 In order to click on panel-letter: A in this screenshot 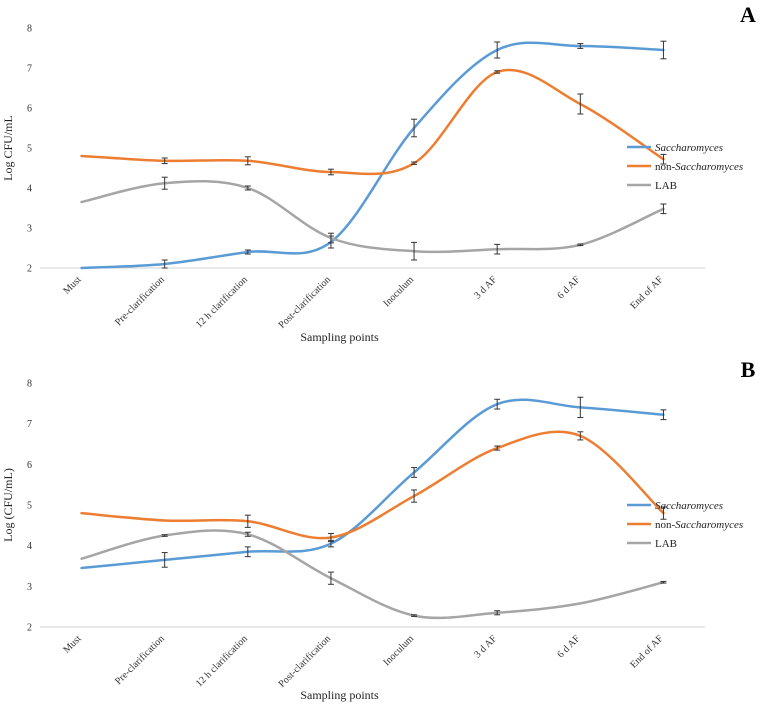, I will do `click(748, 14)`.